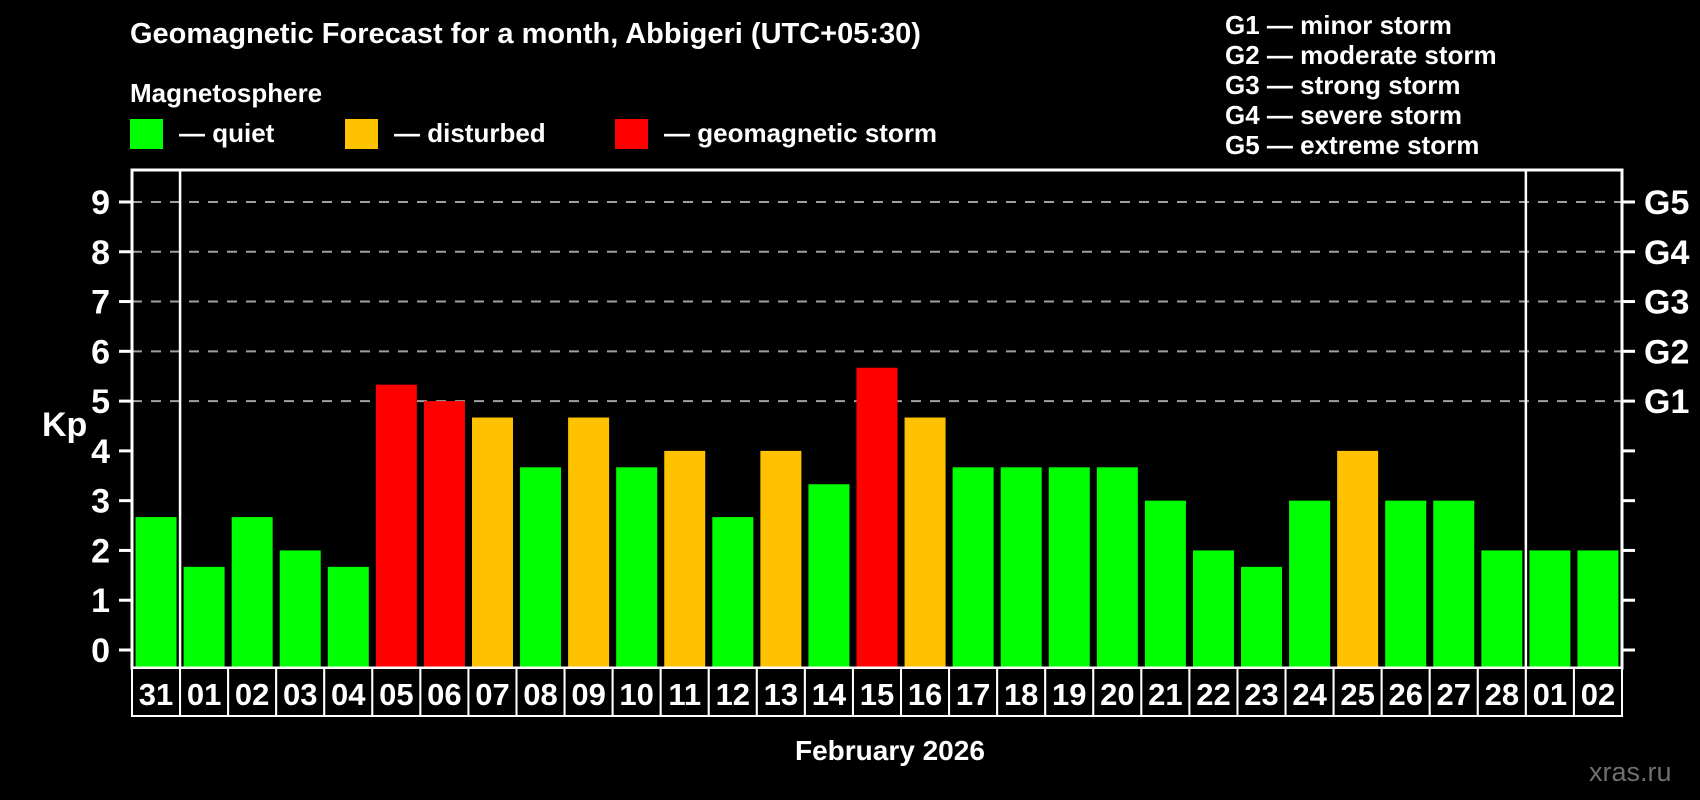 The image size is (1700, 800). What do you see at coordinates (1630, 772) in the screenshot?
I see `xras-watermark: xras.ru` at bounding box center [1630, 772].